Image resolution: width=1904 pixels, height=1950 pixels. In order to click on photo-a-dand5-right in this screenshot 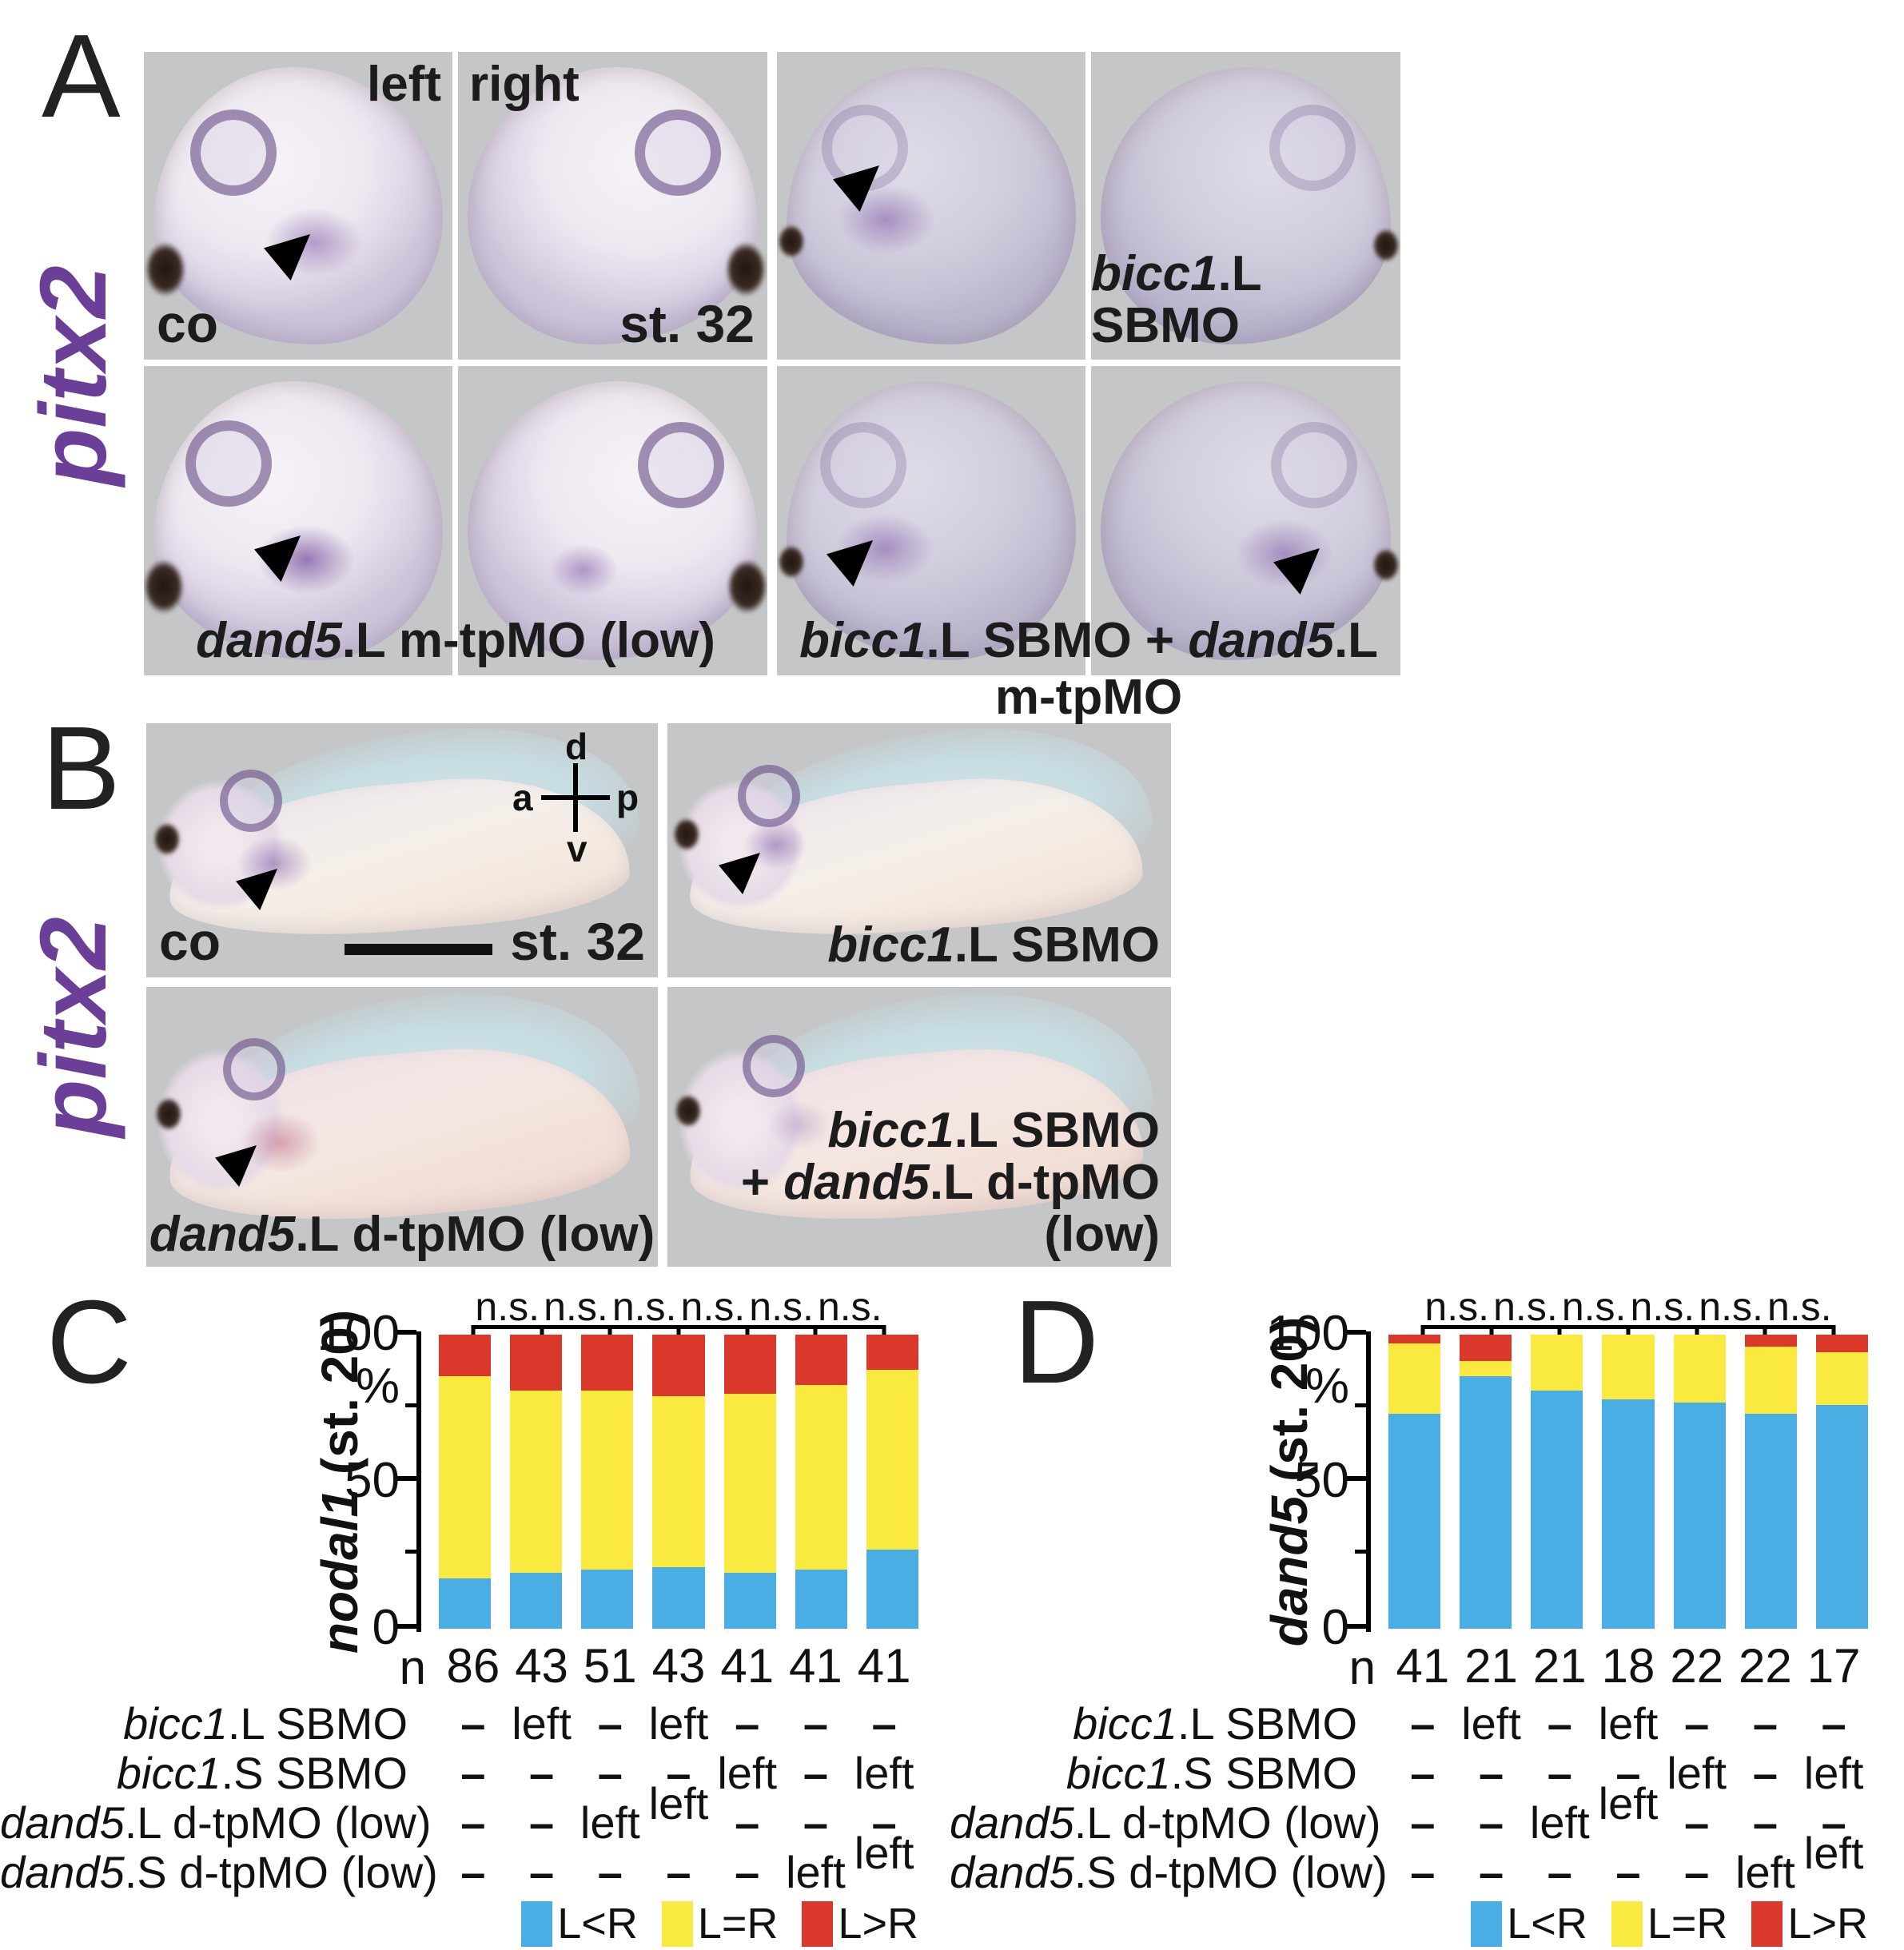, I will do `click(612, 520)`.